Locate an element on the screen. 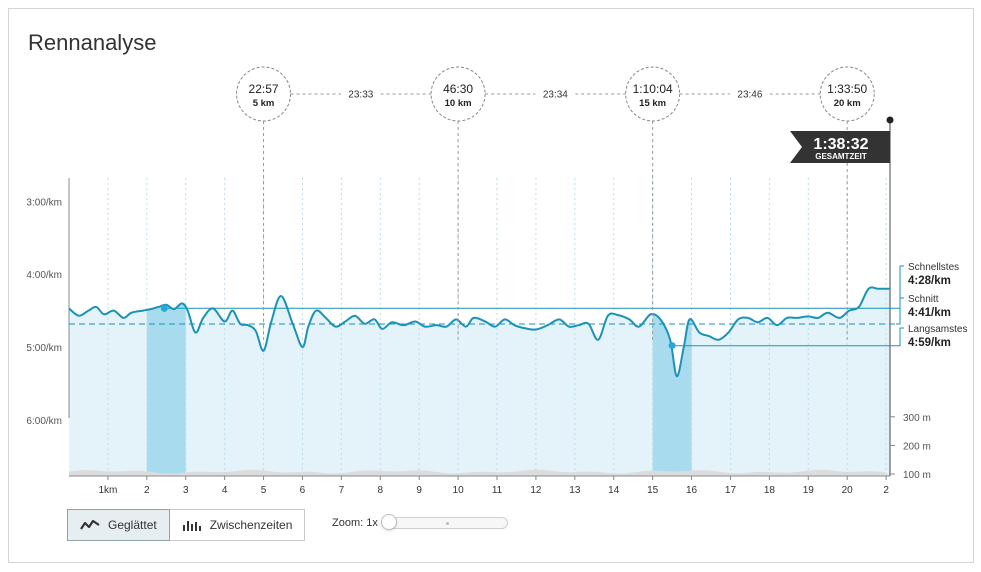 This screenshot has width=981, height=572. elevation-tick-label: 200 m is located at coordinates (917, 446).